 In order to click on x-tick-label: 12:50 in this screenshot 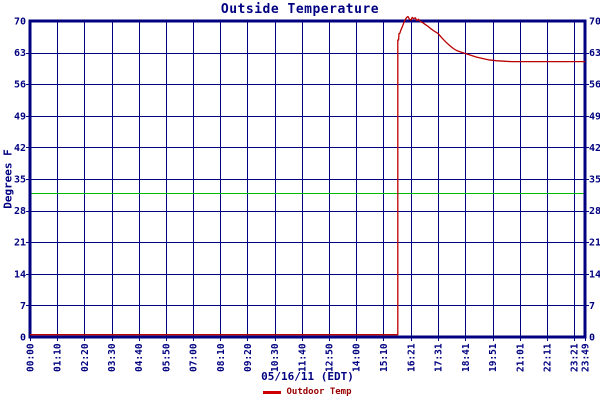, I will do `click(330, 357)`.